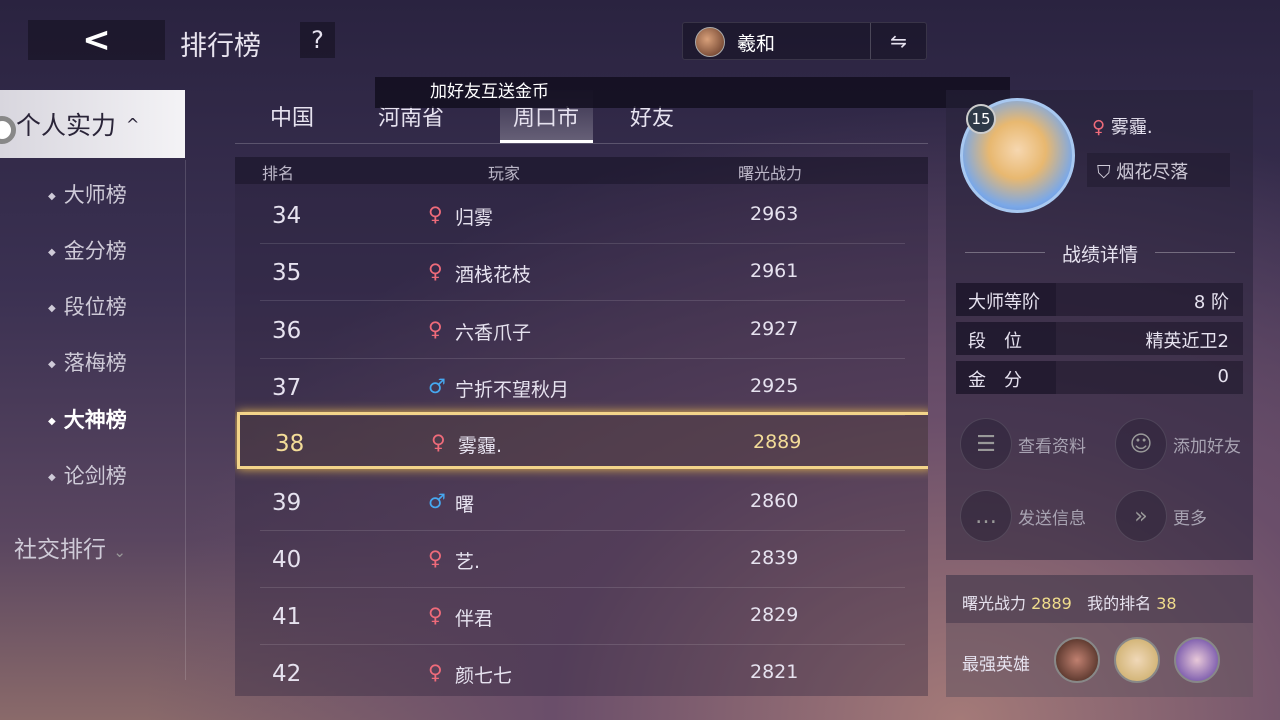 Image resolution: width=1280 pixels, height=720 pixels. What do you see at coordinates (710, 42) in the screenshot?
I see `avatar` at bounding box center [710, 42].